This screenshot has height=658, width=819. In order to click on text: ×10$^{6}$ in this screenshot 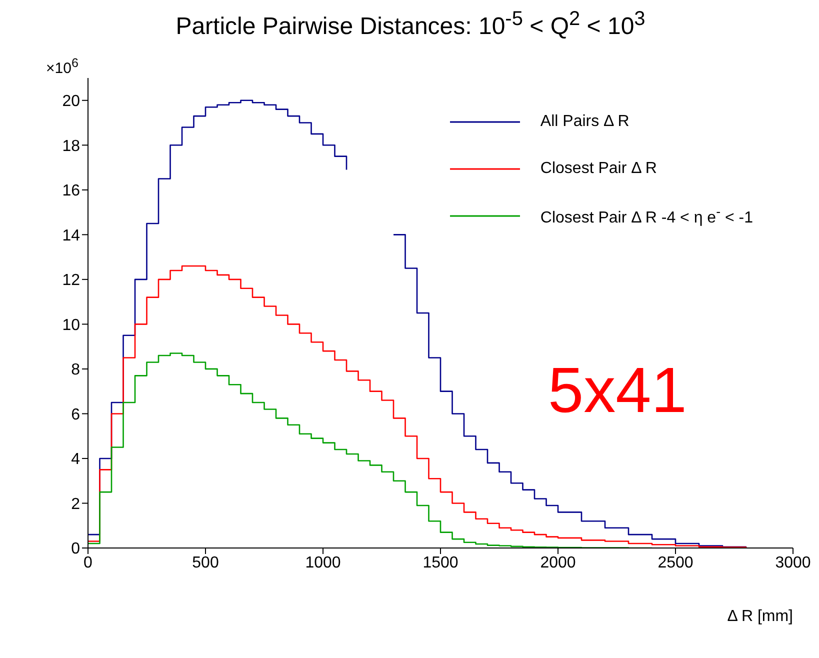, I will do `click(62, 66)`.